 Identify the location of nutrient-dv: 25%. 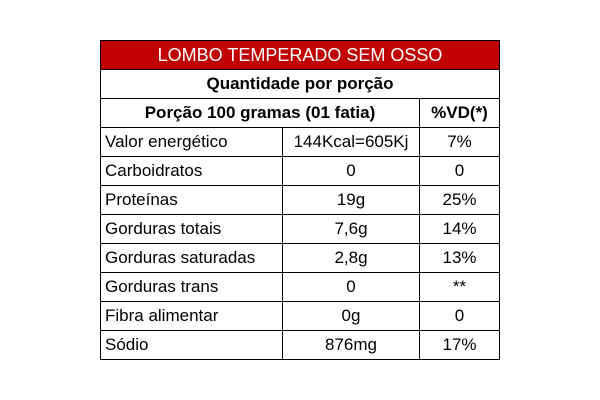
(459, 200).